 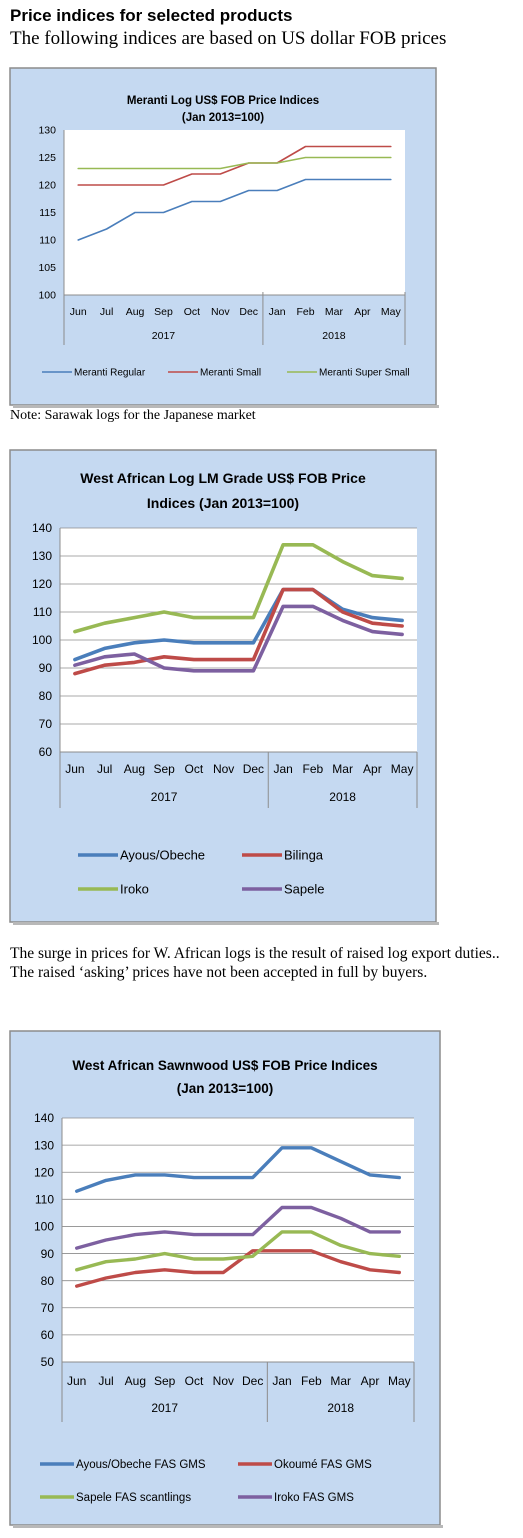 What do you see at coordinates (223, 478) in the screenshot?
I see `chart-title: West African Log LM Grade US$ FOB Price` at bounding box center [223, 478].